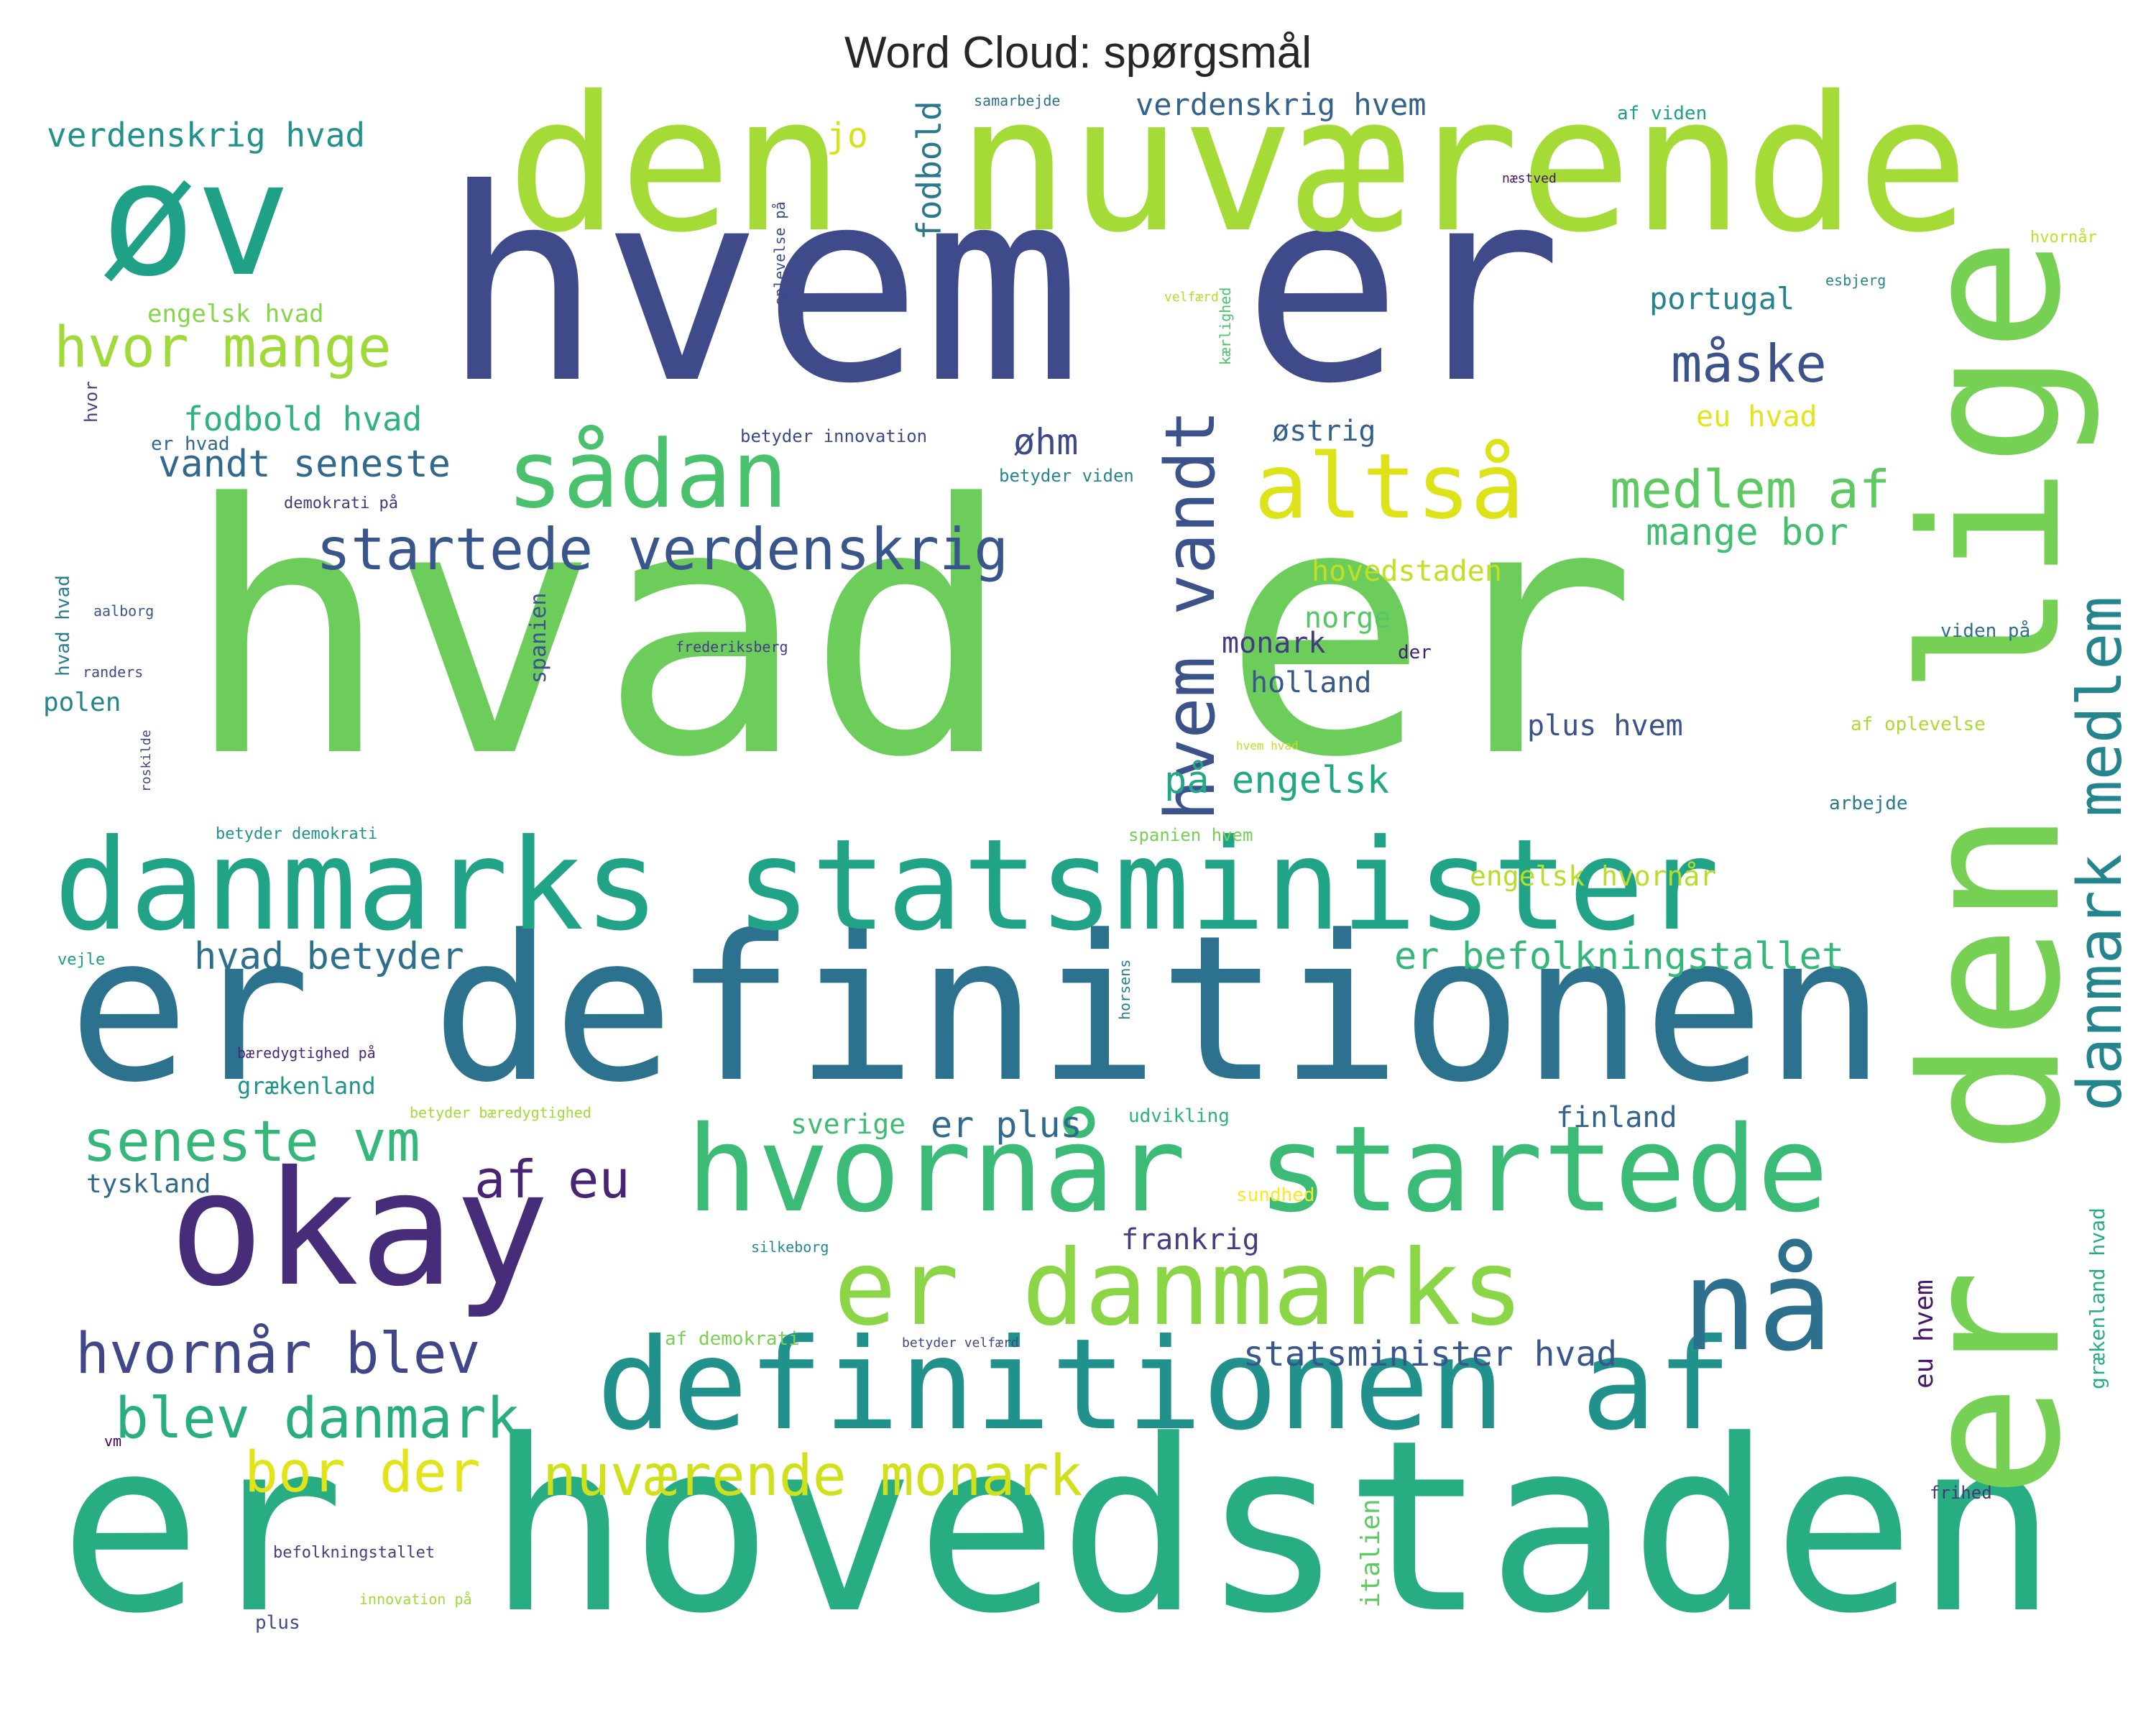 The image size is (2156, 1725). Describe the element at coordinates (147, 761) in the screenshot. I see `word-92: roskilde` at that location.